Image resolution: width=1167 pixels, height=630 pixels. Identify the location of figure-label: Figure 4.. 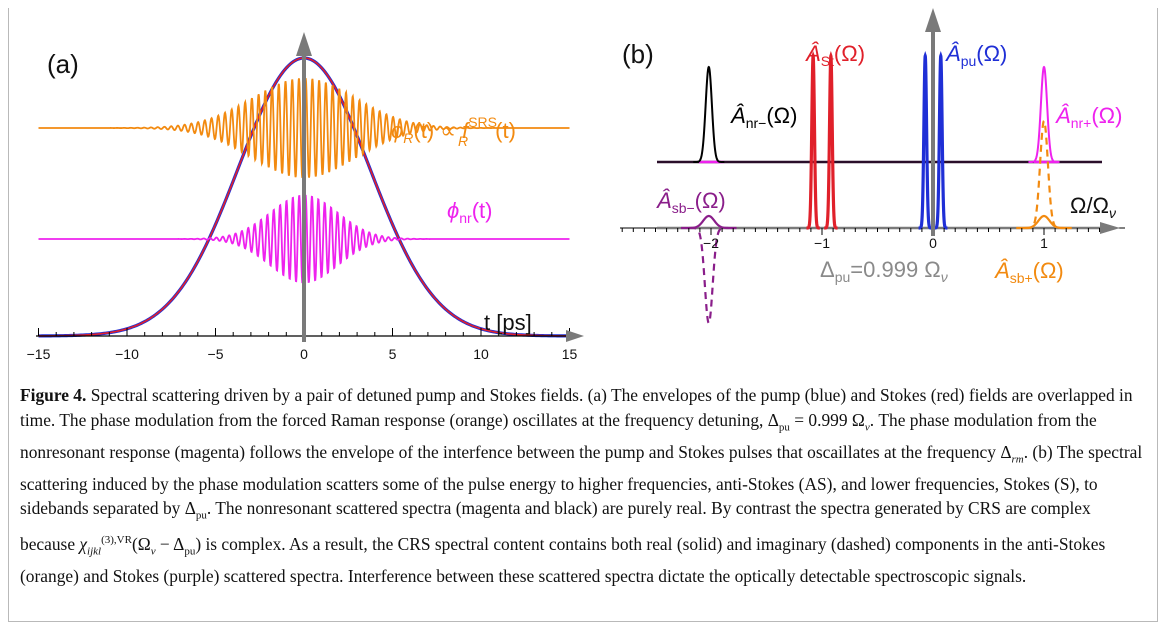
(53, 395).